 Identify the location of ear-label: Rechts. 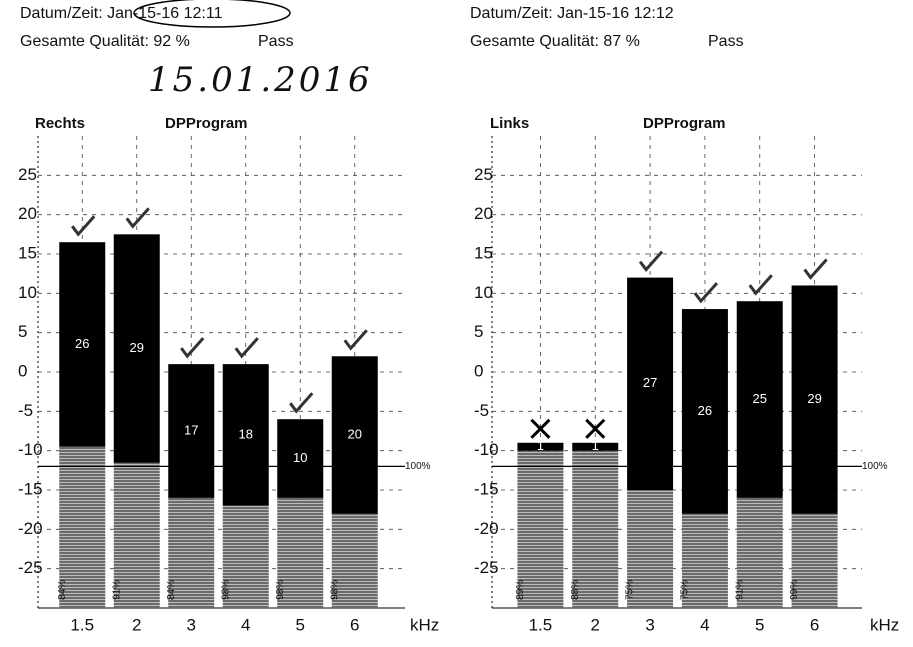
(60, 123).